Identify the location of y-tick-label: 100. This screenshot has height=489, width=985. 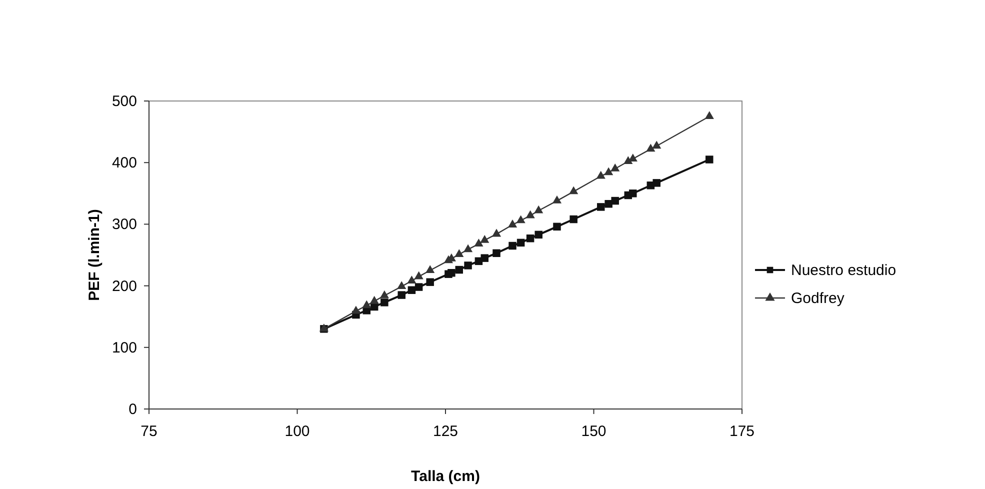
(124, 347).